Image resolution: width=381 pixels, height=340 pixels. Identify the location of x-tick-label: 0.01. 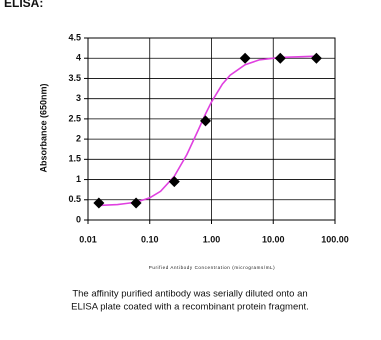
(88, 239).